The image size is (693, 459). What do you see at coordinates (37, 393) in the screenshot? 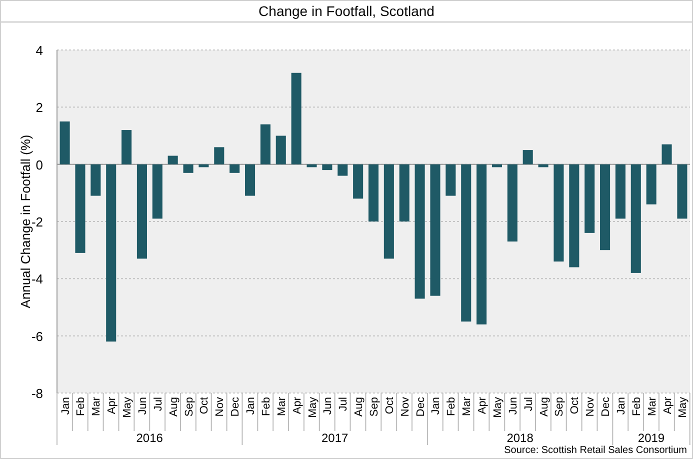
I see `y-tick-label: -8` at bounding box center [37, 393].